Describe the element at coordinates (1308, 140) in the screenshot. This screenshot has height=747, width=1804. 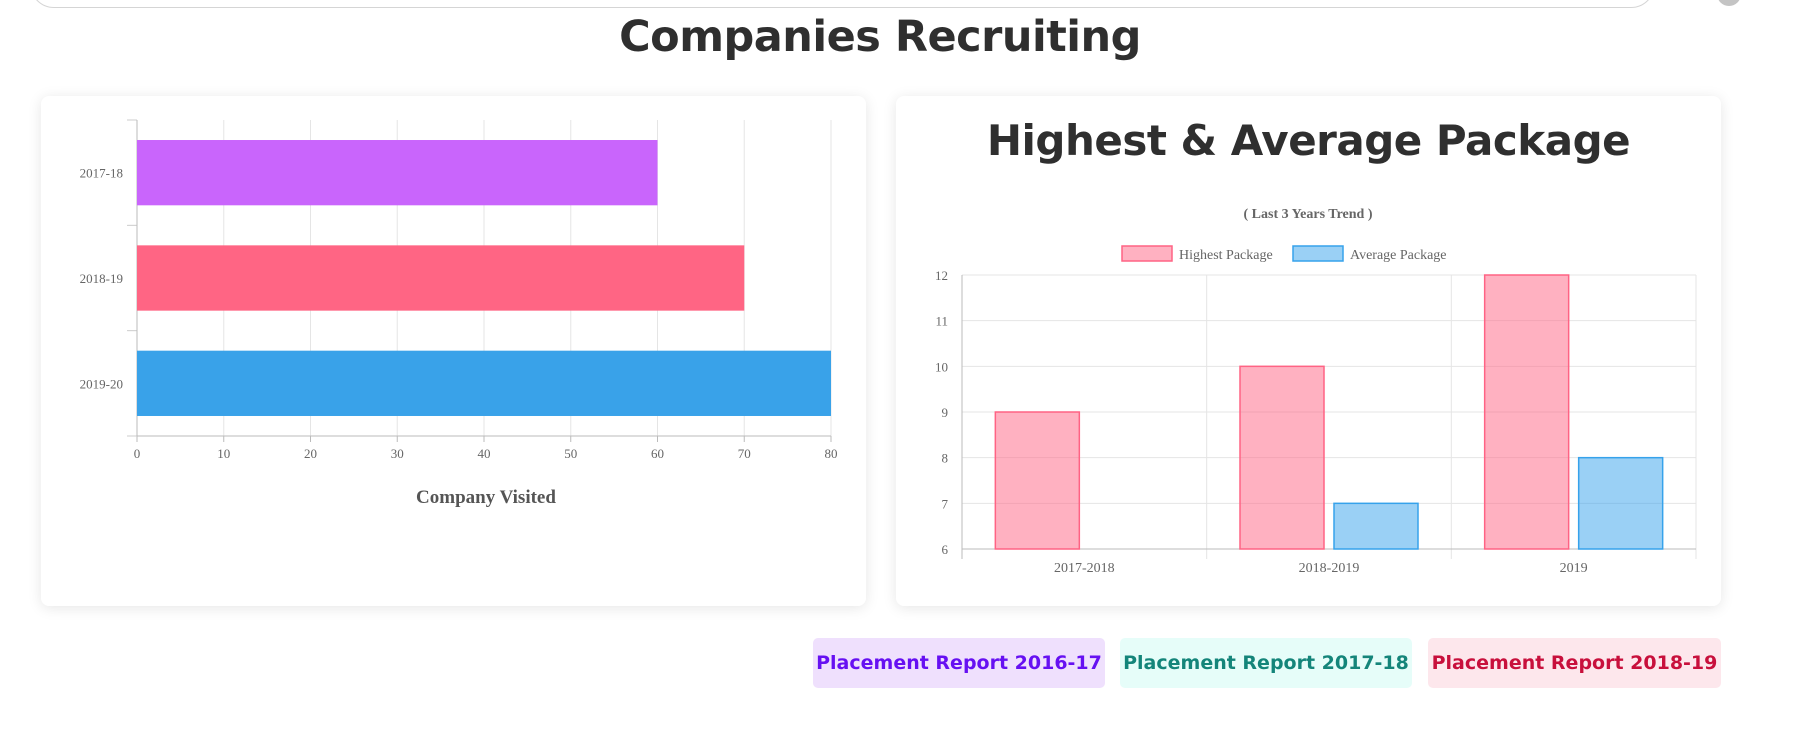
I see `package-card-title: Highest & Average Package` at that location.